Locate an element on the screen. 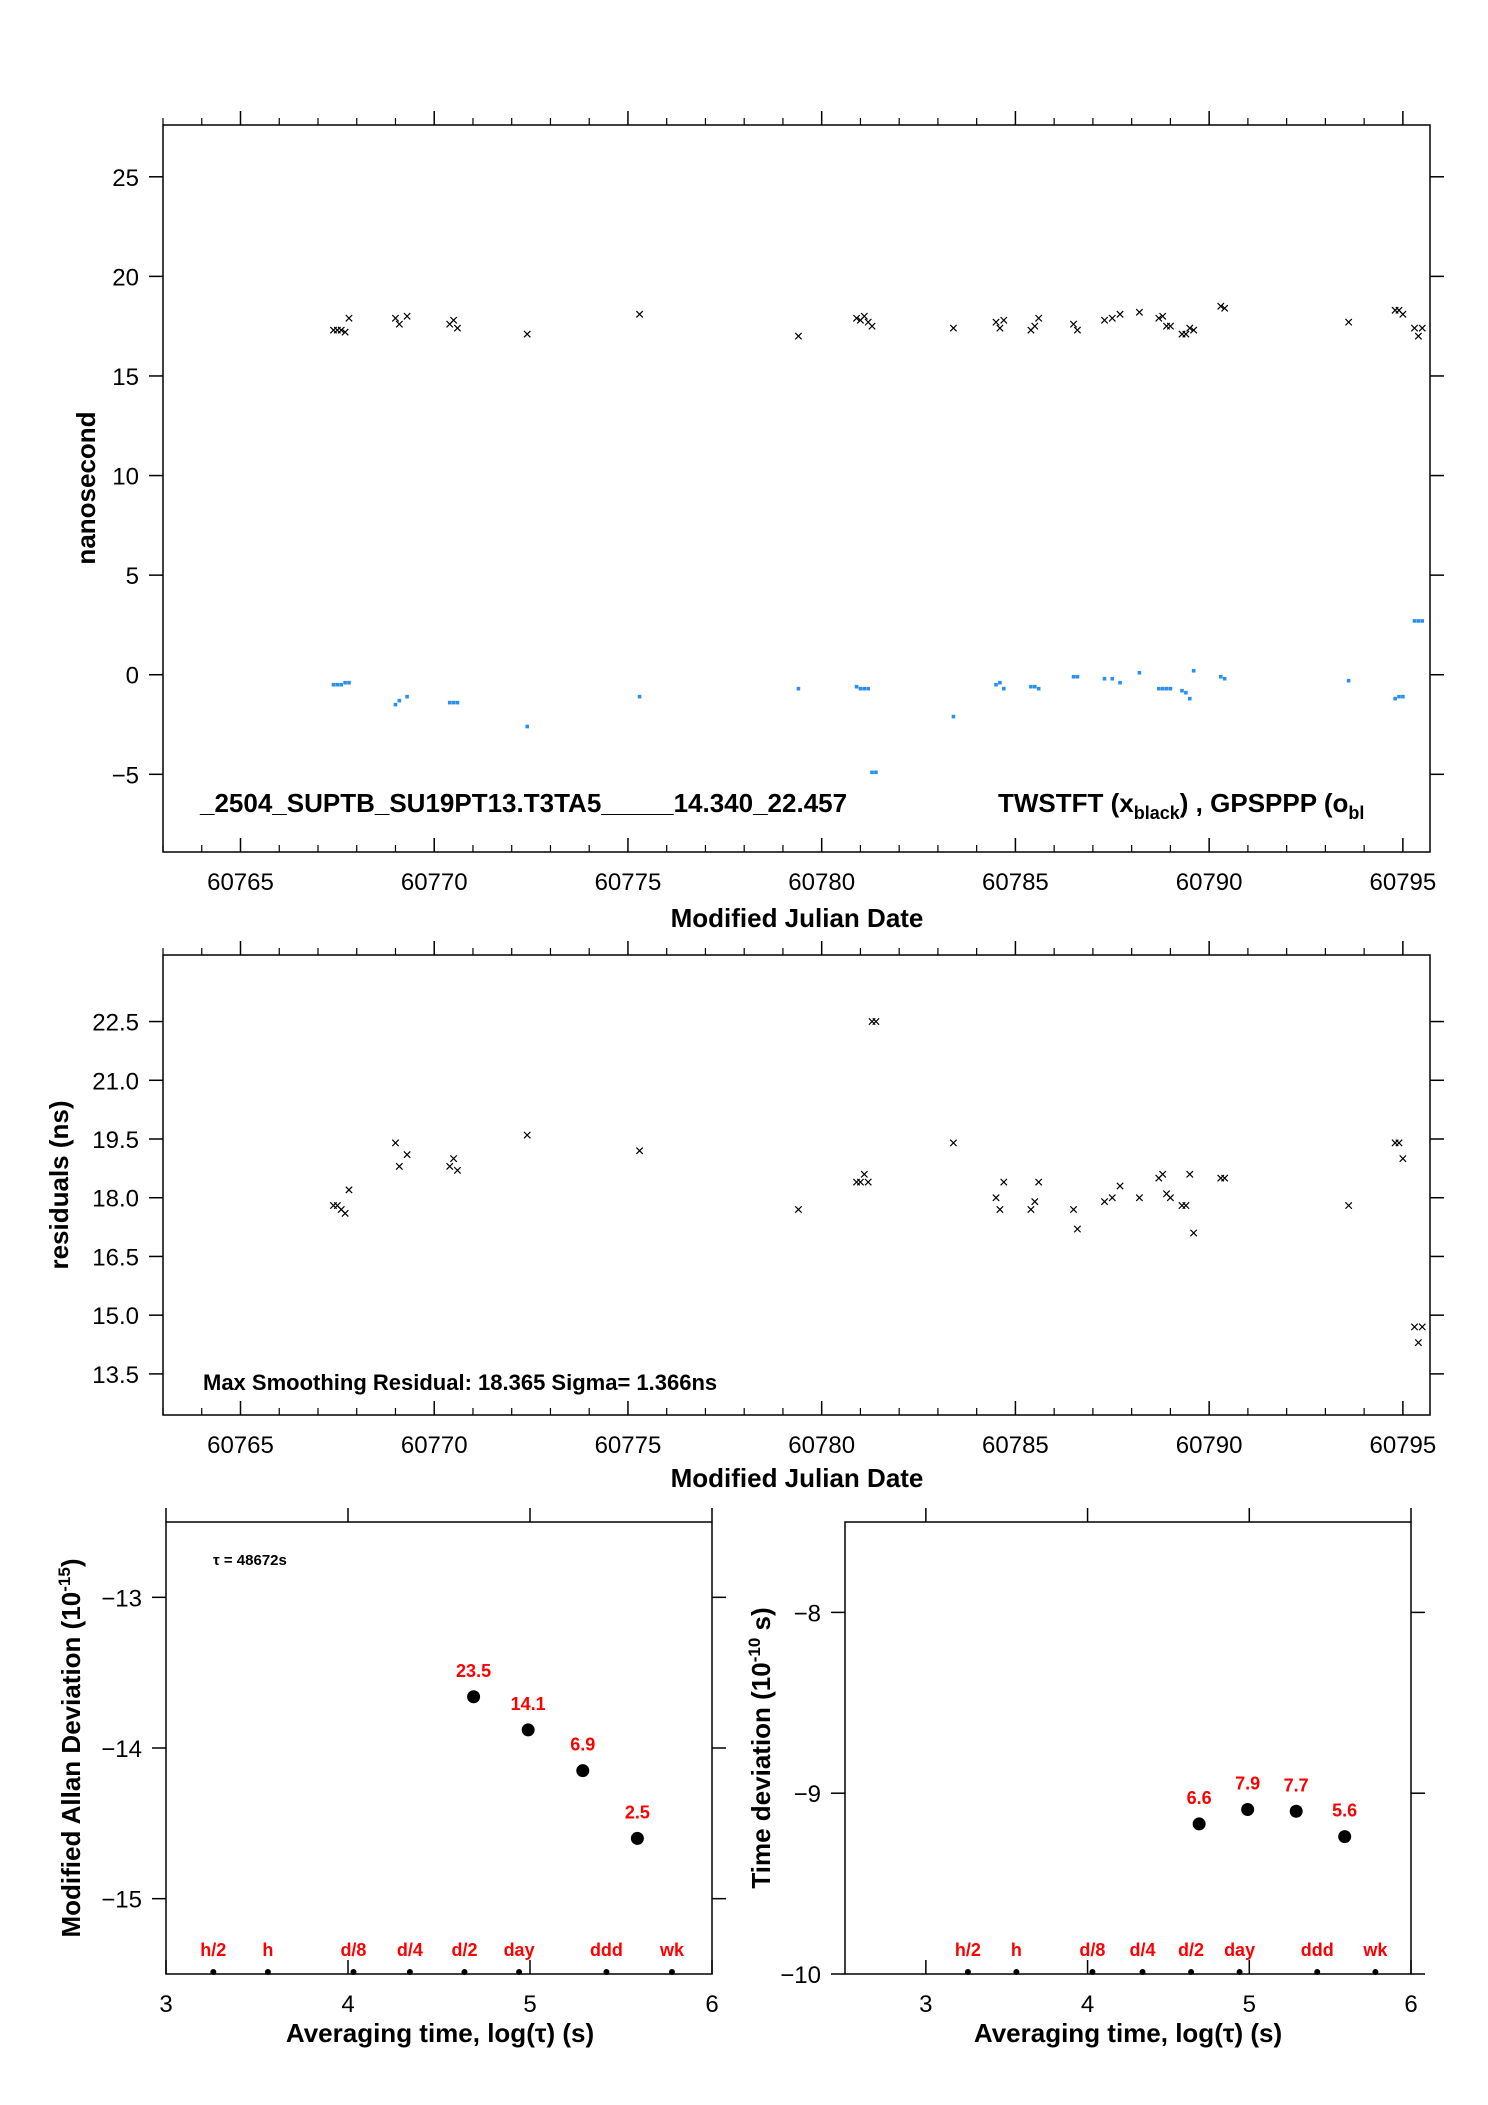  interval-label: ddd is located at coordinates (606, 1950).